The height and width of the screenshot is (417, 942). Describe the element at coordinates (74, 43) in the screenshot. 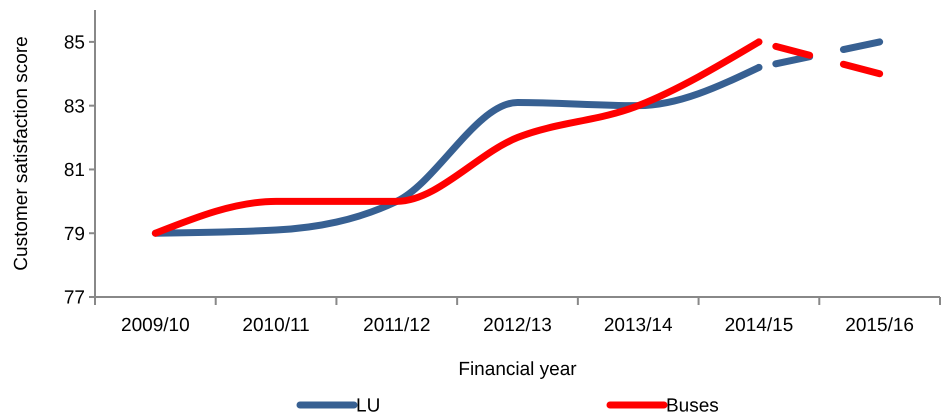

I see `y-tick-label: 85` at that location.